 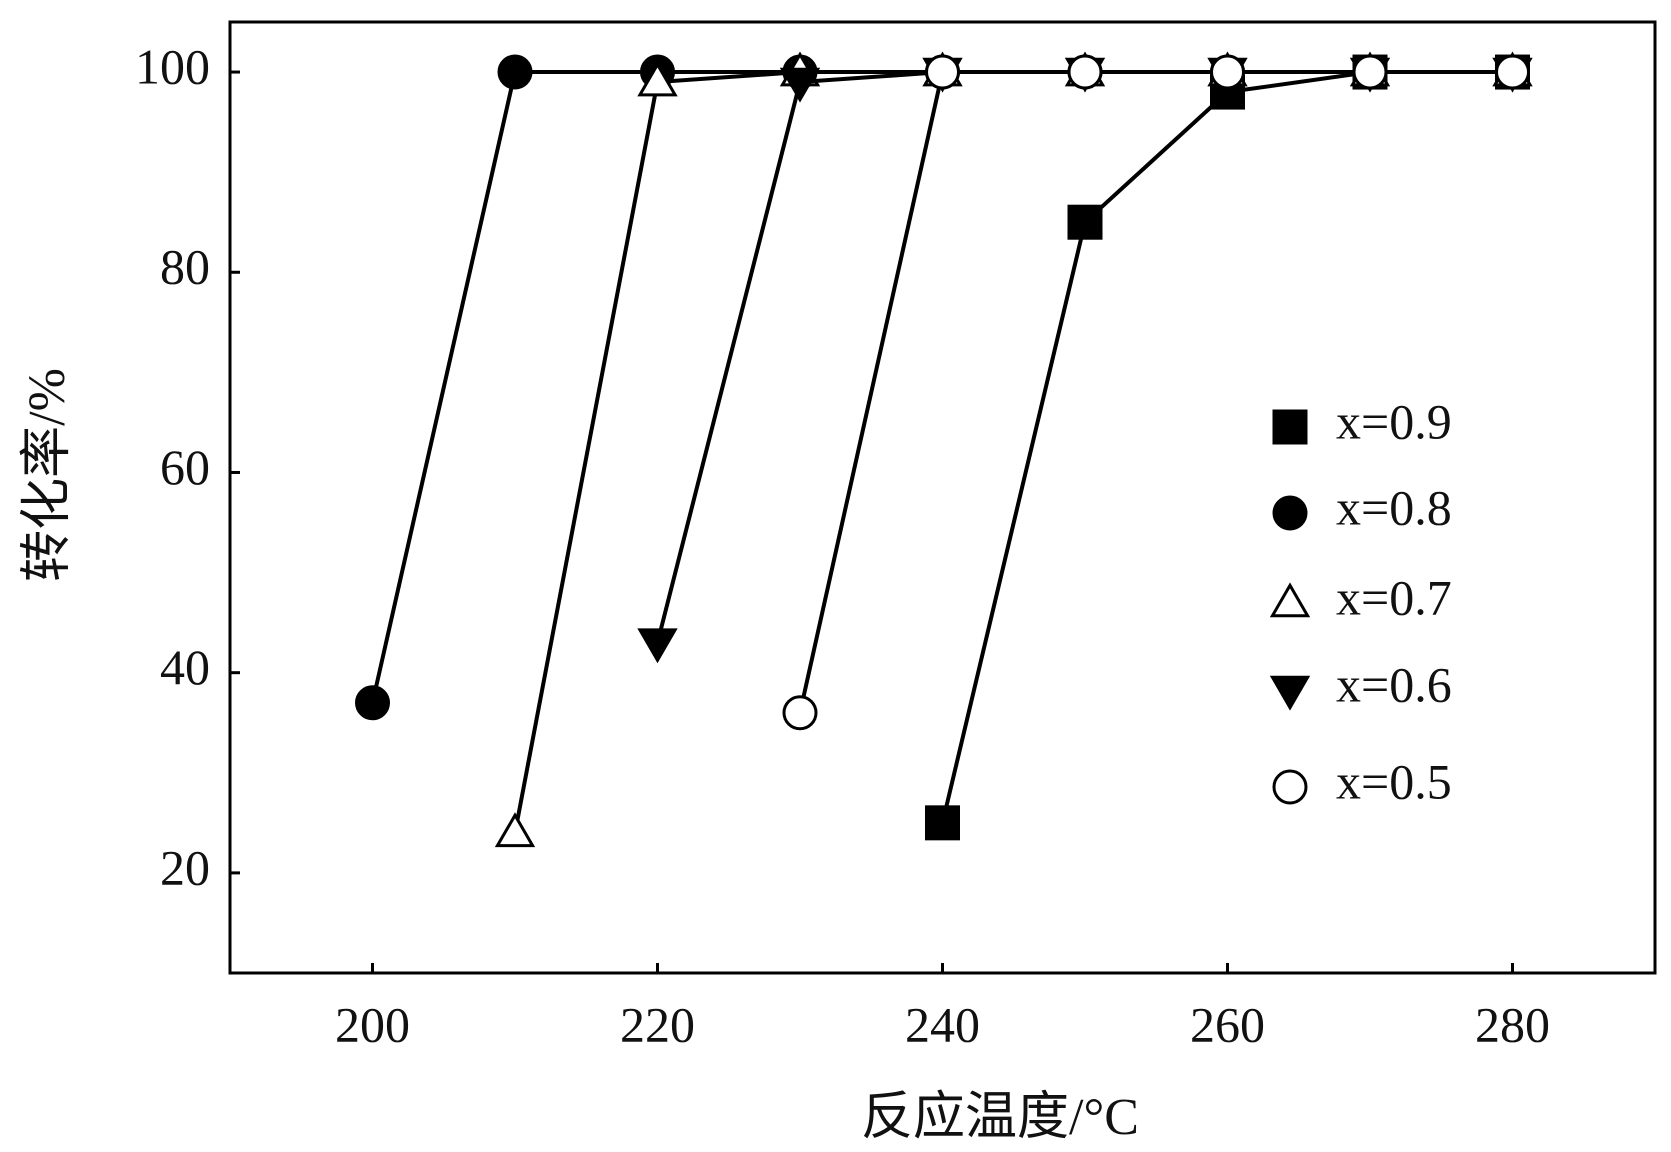 What do you see at coordinates (372, 1024) in the screenshot?
I see `x-tick-label: 200` at bounding box center [372, 1024].